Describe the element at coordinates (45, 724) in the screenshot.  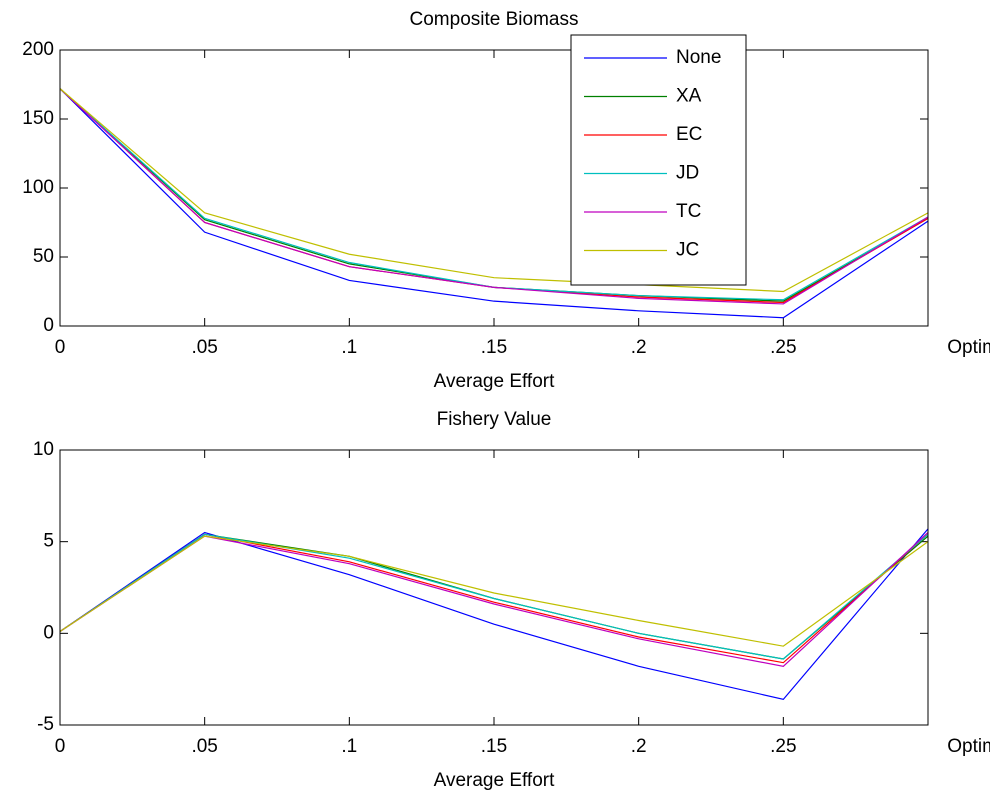
I see `y-tick-label: -5` at that location.